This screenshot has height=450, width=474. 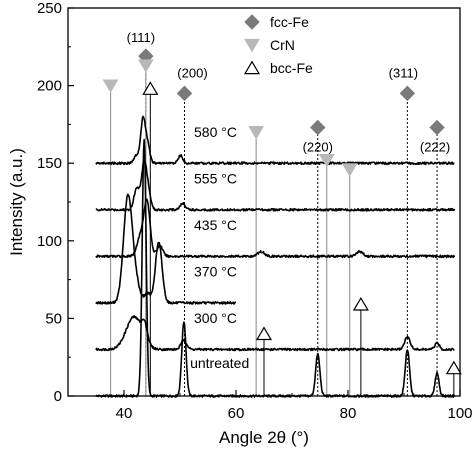 I want to click on hkl-label-200: (200), so click(x=192, y=72).